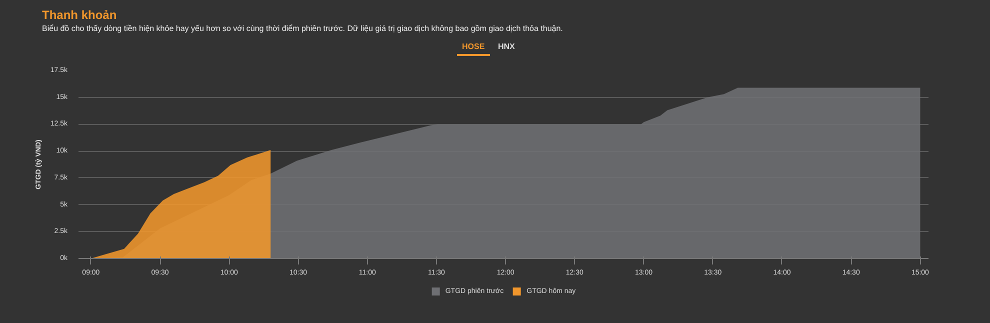 This screenshot has height=323, width=990. What do you see at coordinates (302, 28) in the screenshot?
I see `chart-subtitle: Biểu đồ cho thấy dòng tiền hiện khỏe hay yếu hơn so với cùng thời điểm phiên trước. Dữ liệu giá trị giao dịch không bao gồm giao dịch thỏa thuận.` at bounding box center [302, 28].